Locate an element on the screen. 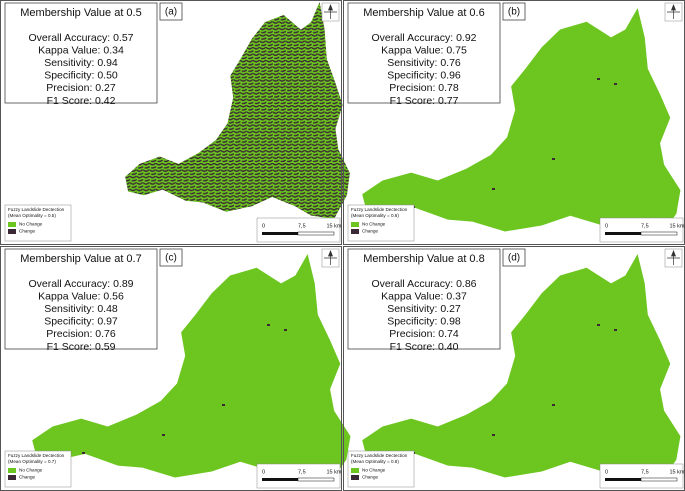  metric: F1 Score: 0.40 is located at coordinates (424, 347).